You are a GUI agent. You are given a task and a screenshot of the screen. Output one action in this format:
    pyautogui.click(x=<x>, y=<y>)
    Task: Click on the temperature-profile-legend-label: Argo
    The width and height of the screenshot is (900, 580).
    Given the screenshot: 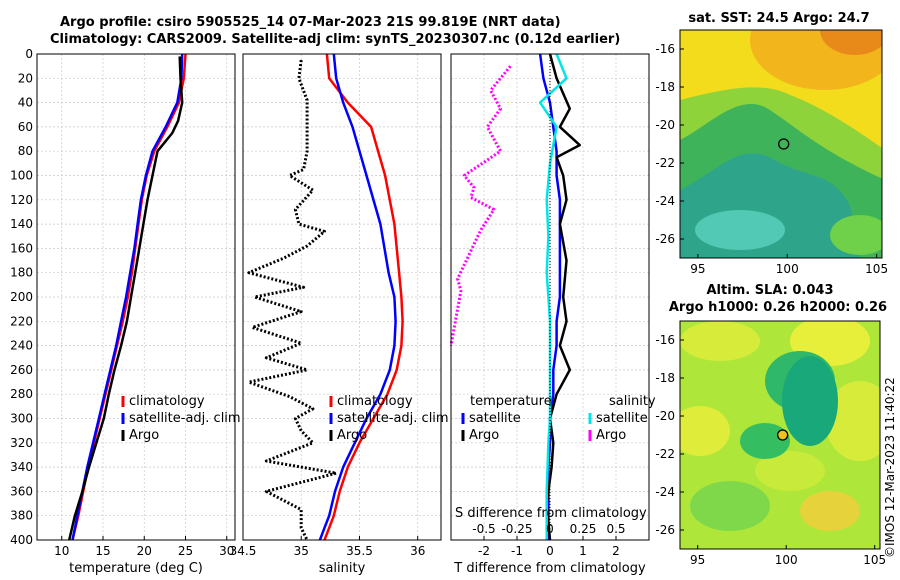 What is the action you would take?
    pyautogui.click(x=144, y=435)
    